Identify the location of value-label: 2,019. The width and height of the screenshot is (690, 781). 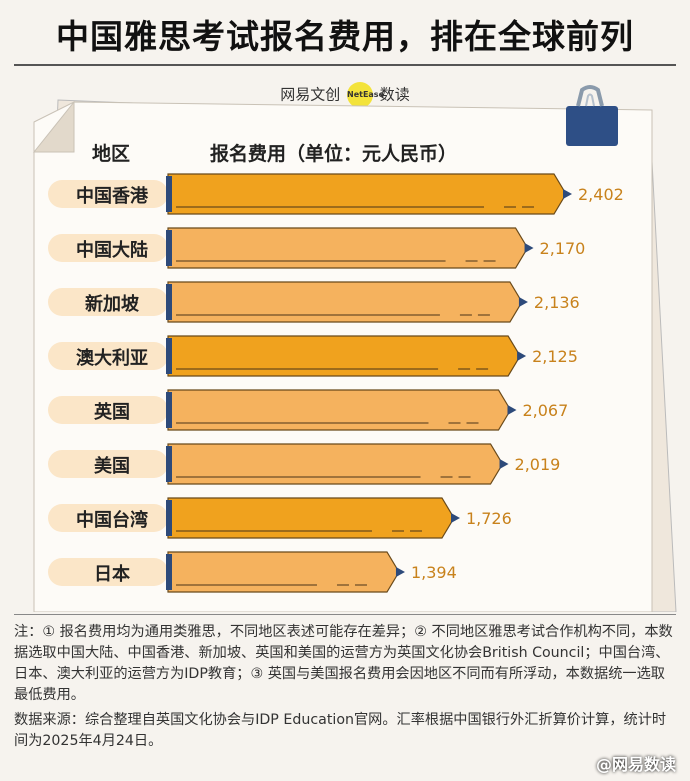
(538, 464).